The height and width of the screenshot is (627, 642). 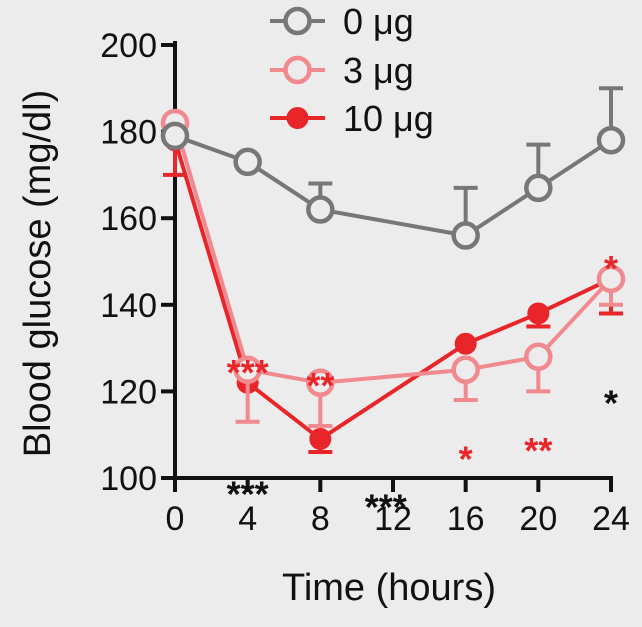 I want to click on x-tick-label-4: 4, so click(x=247, y=519).